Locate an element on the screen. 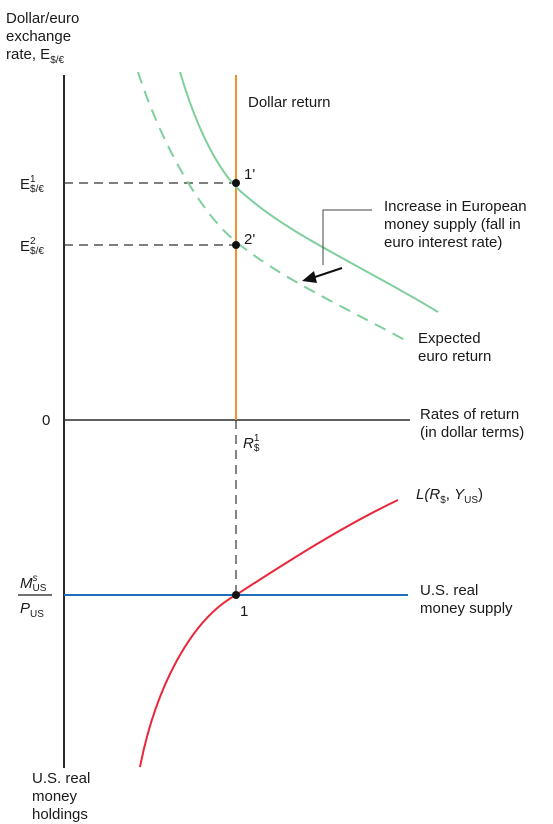  point-1-label: 1 is located at coordinates (244, 611).